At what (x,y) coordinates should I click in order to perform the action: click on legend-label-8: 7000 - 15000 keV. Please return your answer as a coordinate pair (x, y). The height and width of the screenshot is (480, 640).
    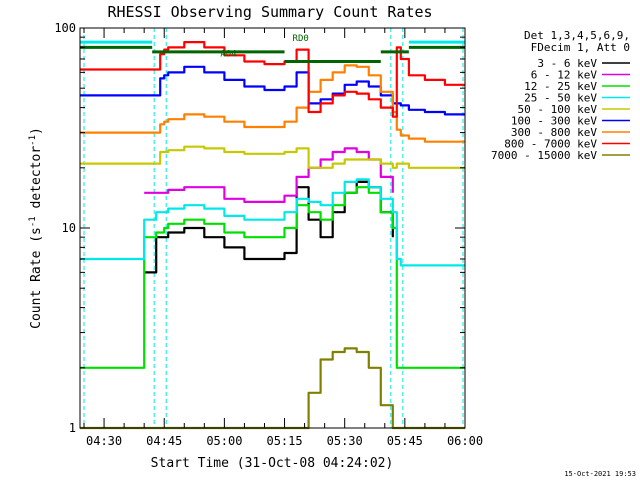
    Looking at the image, I should click on (544, 155).